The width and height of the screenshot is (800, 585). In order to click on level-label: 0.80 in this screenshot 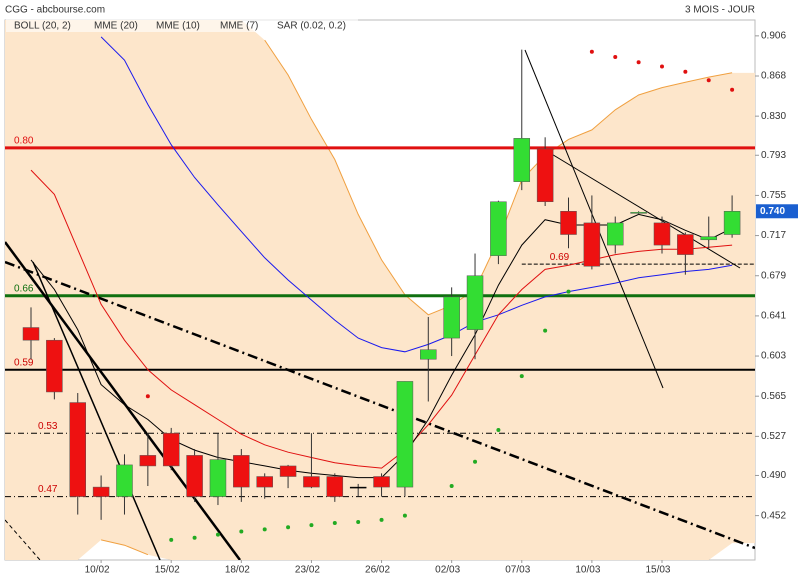, I will do `click(24, 141)`.